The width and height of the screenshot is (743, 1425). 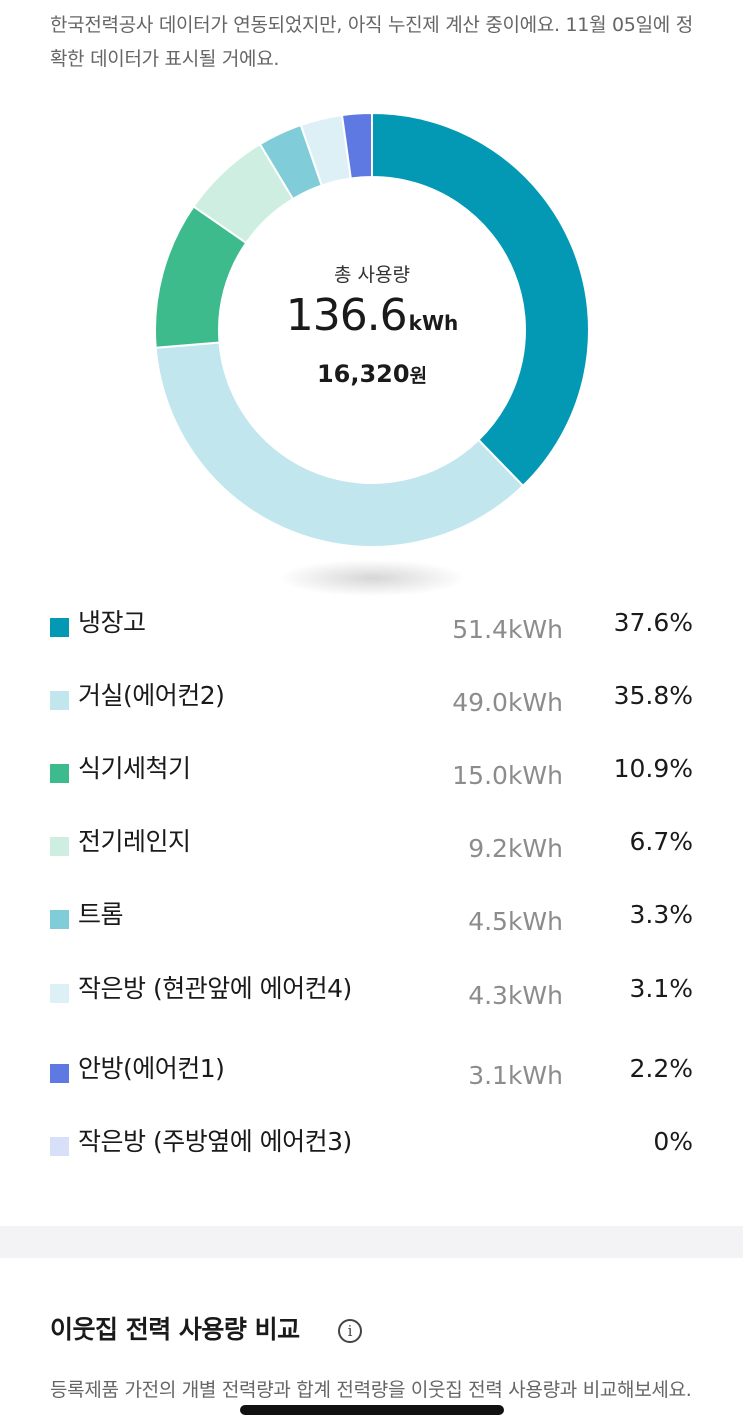 I want to click on total-cost-number: 16,320, so click(x=363, y=374).